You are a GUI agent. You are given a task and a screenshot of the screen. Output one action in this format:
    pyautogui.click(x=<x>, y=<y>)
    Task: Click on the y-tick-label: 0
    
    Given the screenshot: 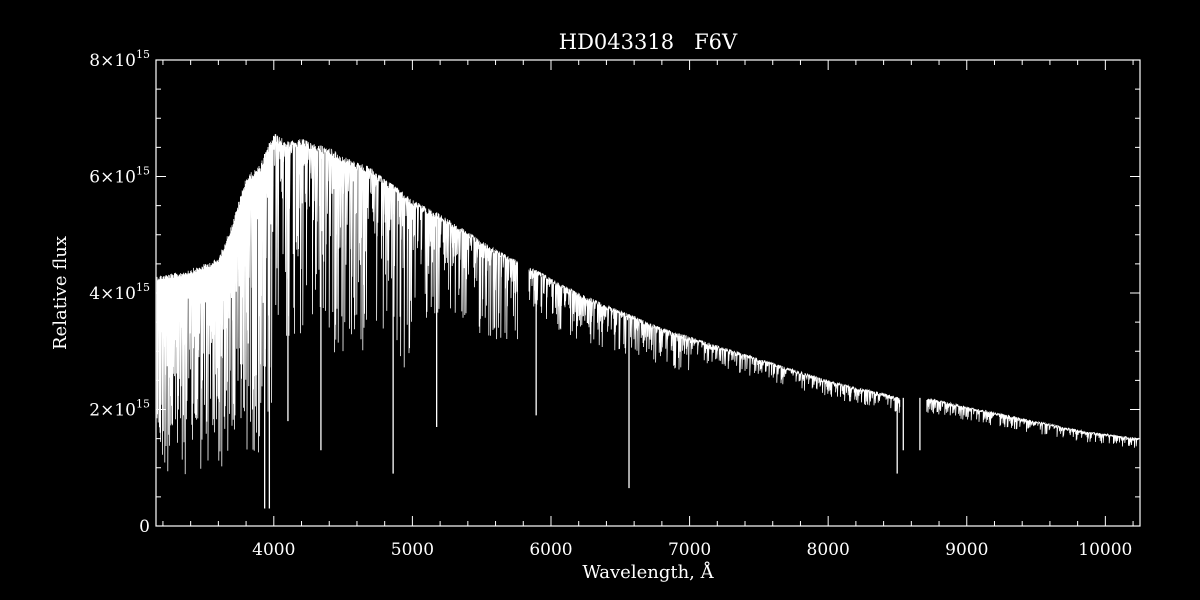 What is the action you would take?
    pyautogui.click(x=144, y=527)
    